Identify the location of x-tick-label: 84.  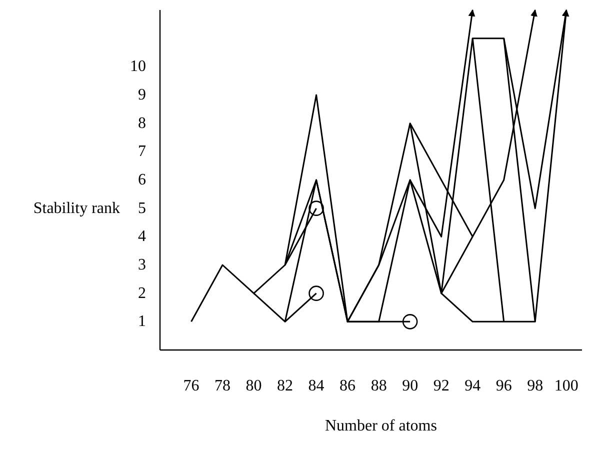
(316, 386).